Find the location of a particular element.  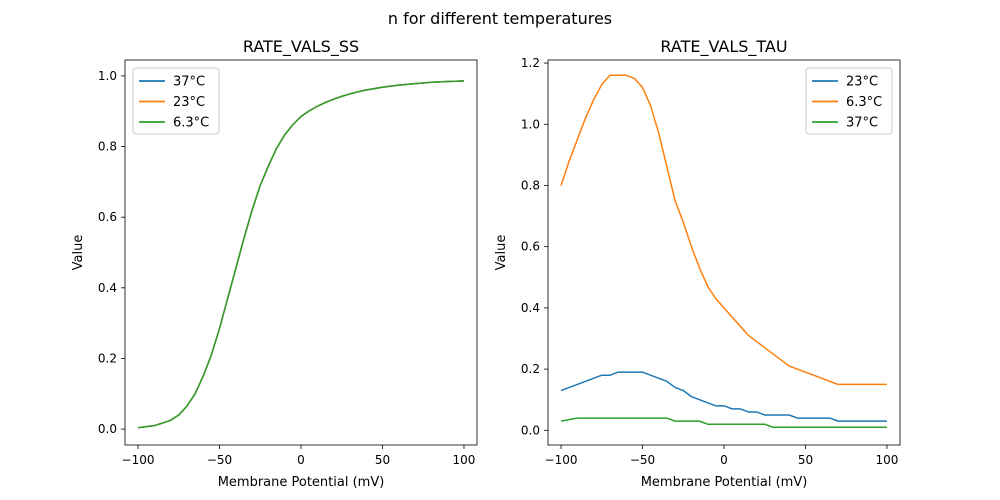

figure-suptitle: n for different temperatures is located at coordinates (500, 18).